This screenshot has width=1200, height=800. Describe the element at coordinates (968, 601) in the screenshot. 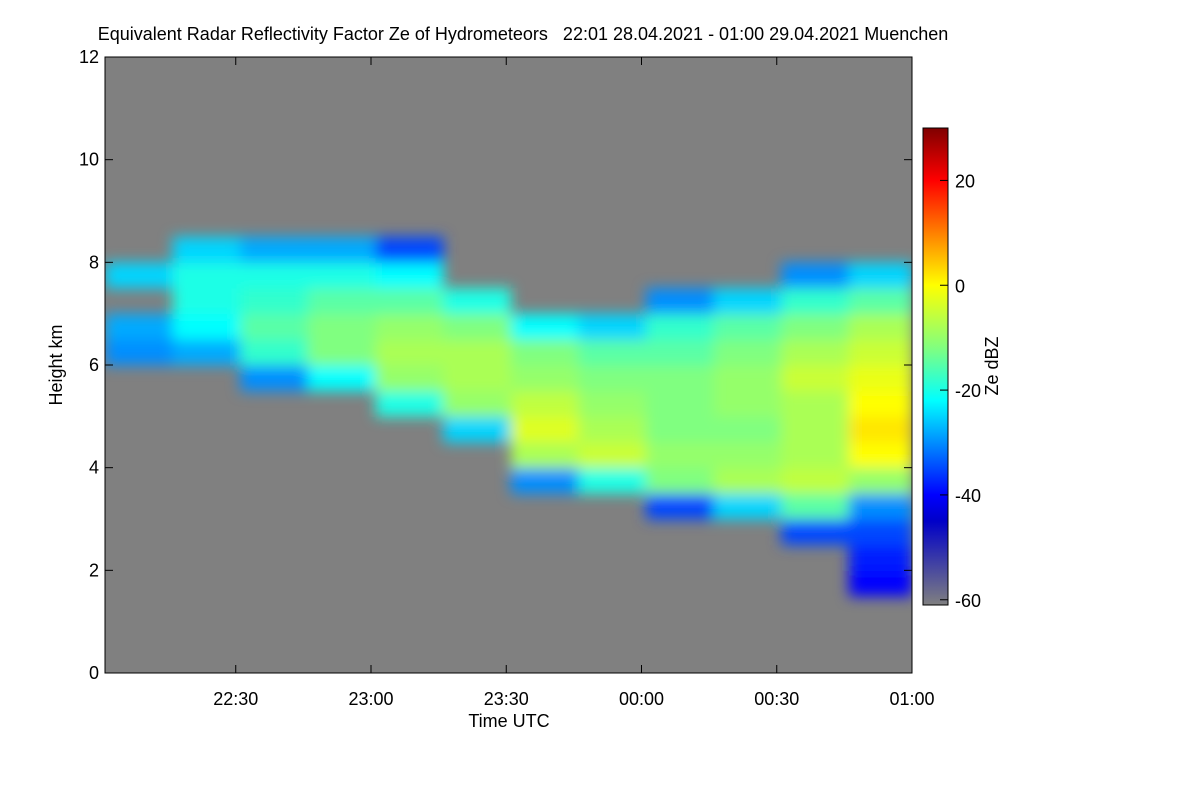

I see `colorbar-tick-label: -60` at that location.